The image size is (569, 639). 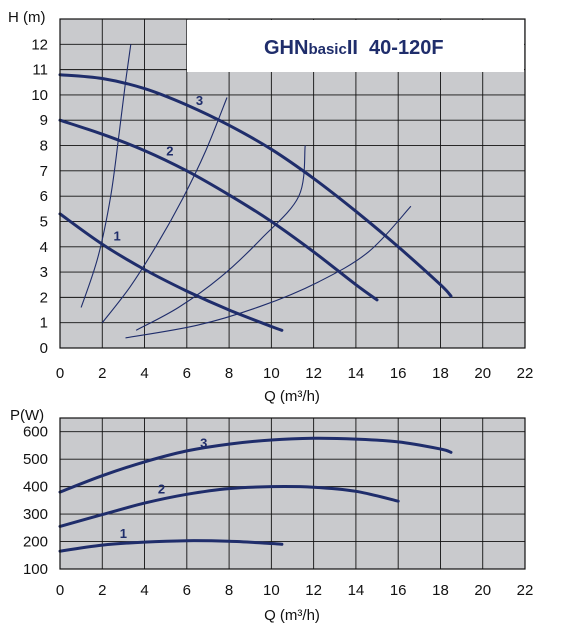 What do you see at coordinates (395, 48) in the screenshot?
I see `title-part-model: II 40-120F` at bounding box center [395, 48].